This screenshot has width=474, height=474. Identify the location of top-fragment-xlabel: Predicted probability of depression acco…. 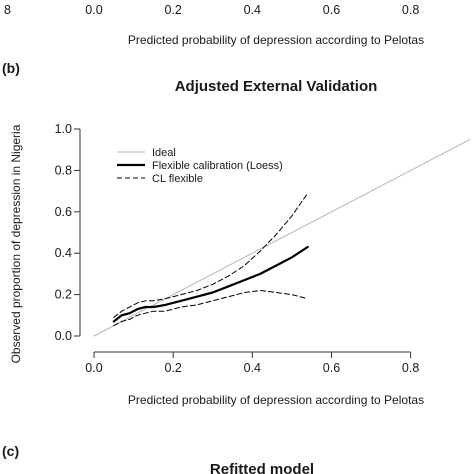
(276, 40).